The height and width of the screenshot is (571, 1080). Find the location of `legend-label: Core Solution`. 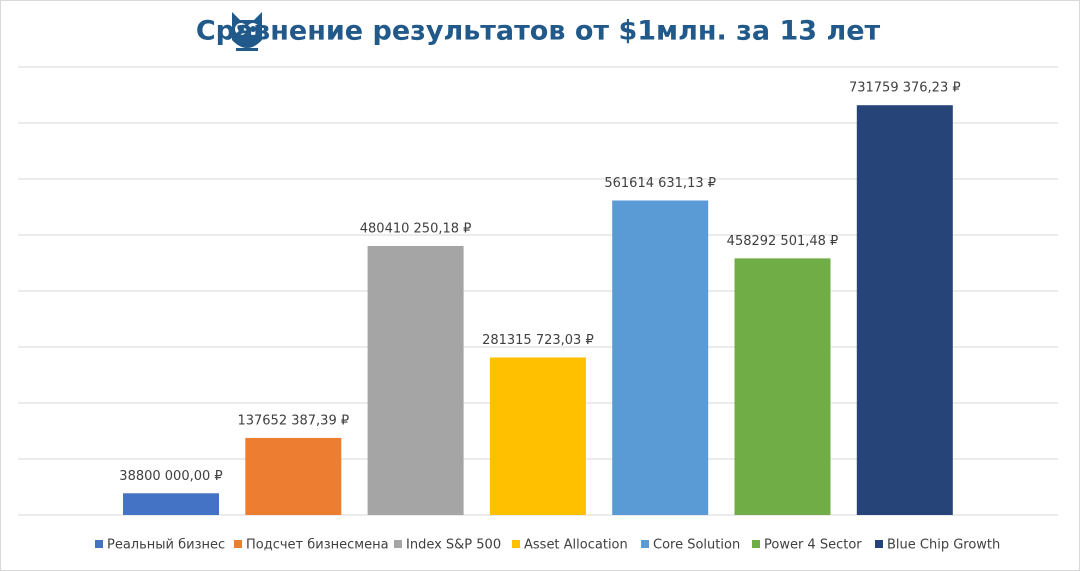

legend-label: Core Solution is located at coordinates (696, 545).